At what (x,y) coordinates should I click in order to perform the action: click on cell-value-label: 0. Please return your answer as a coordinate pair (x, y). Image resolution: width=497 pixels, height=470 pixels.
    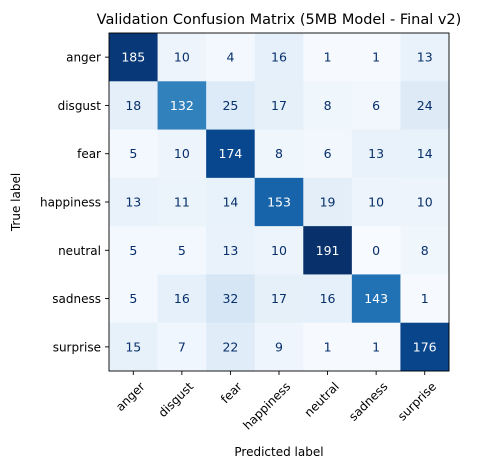
    Looking at the image, I should click on (376, 250).